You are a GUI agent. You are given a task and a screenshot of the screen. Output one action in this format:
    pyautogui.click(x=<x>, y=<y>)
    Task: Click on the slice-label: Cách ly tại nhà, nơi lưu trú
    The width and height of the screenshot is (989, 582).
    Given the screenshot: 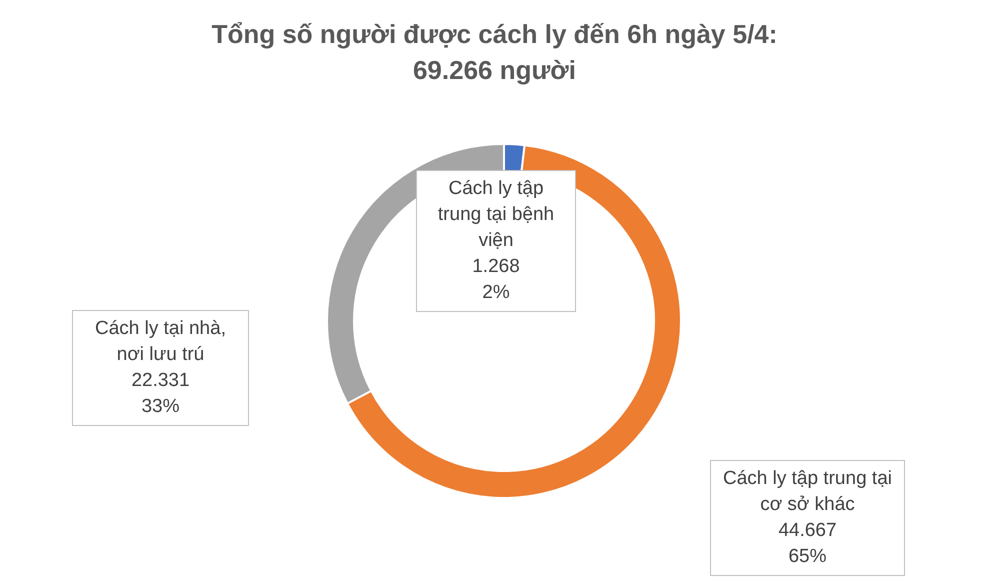 What is the action you would take?
    pyautogui.click(x=160, y=342)
    